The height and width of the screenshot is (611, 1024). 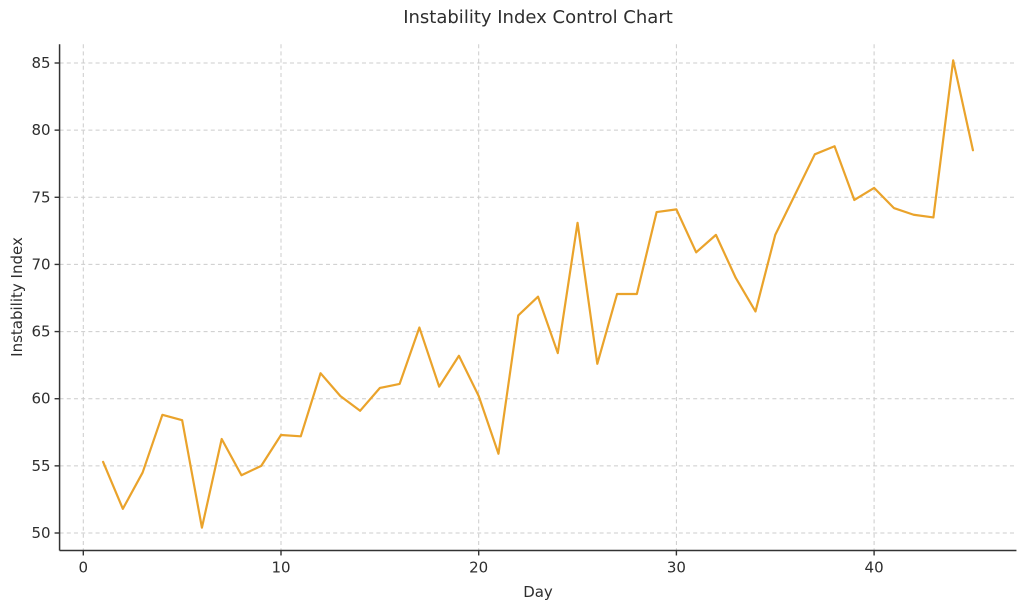 What do you see at coordinates (538, 17) in the screenshot?
I see `chart-title: Instability Index Control Chart` at bounding box center [538, 17].